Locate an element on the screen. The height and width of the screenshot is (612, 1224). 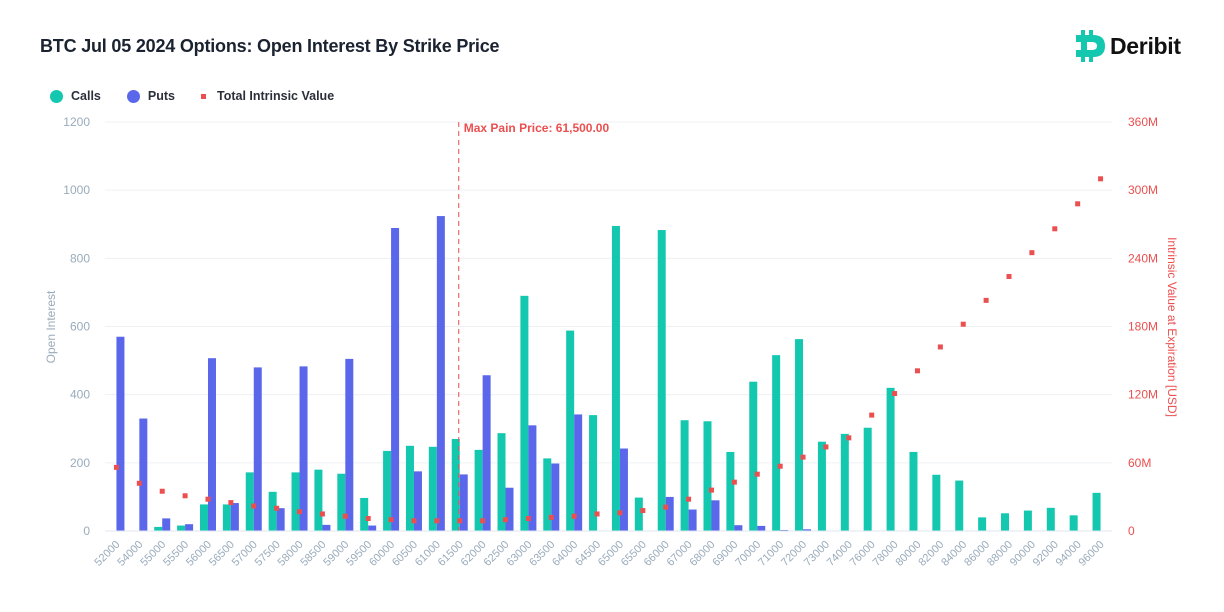
y2-tick-label: 120M is located at coordinates (1143, 395).